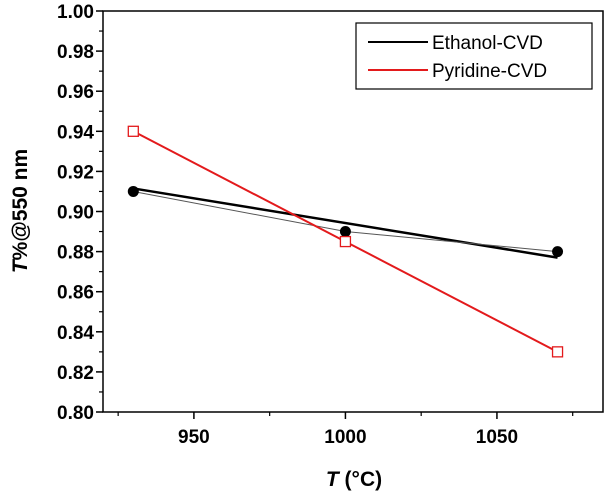 This screenshot has height=494, width=605. Describe the element at coordinates (360, 479) in the screenshot. I see `x-axis-label-rest: (°C)` at that location.